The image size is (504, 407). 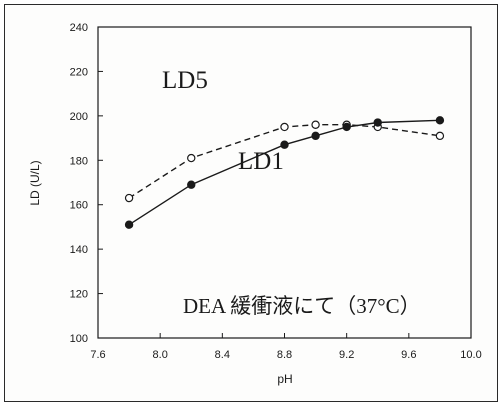 What do you see at coordinates (86, 183) in the screenshot?
I see `y-axis: 100 120 140 160 180 200 220 240` at bounding box center [86, 183].